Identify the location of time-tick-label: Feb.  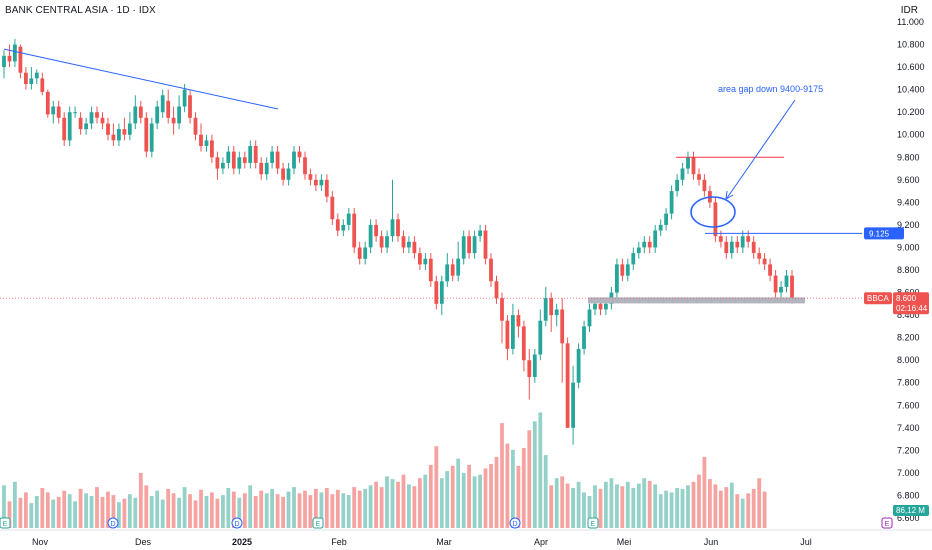
(339, 542).